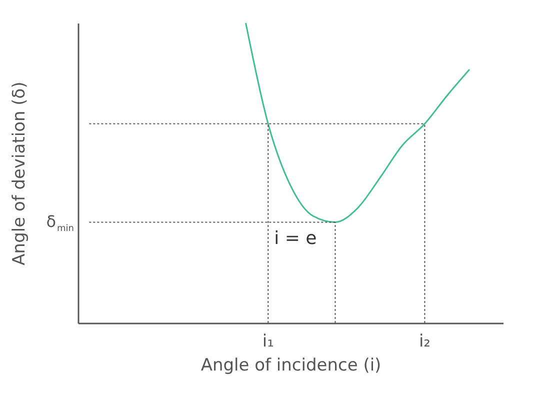 Image resolution: width=534 pixels, height=405 pixels. What do you see at coordinates (295, 239) in the screenshot?
I see `annotation: i = e` at bounding box center [295, 239].